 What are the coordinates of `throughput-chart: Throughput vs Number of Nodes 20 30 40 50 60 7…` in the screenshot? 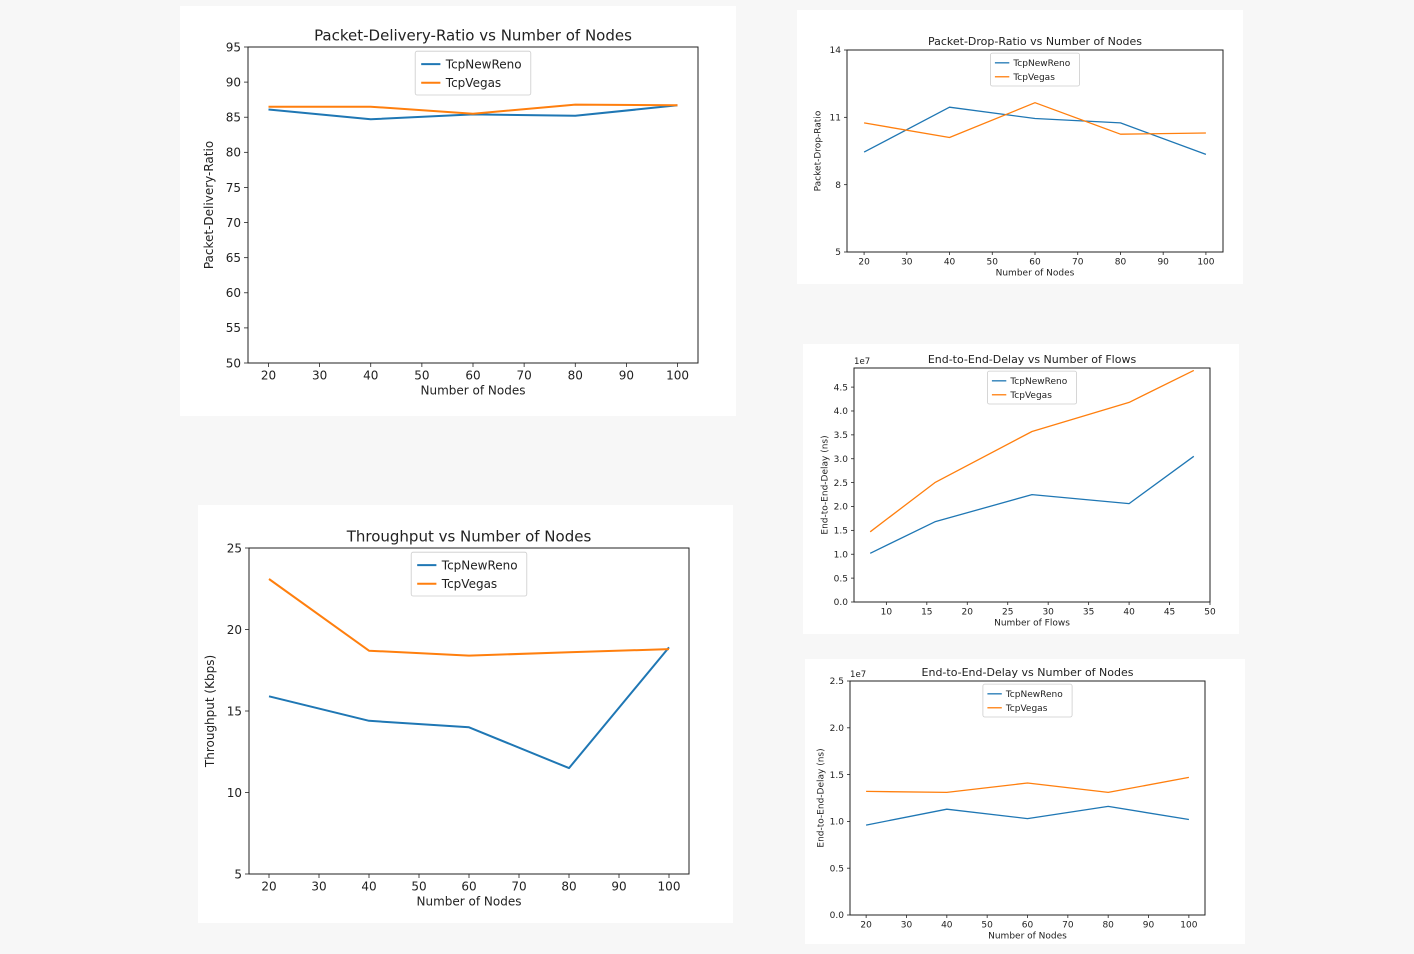 It's located at (446, 718).